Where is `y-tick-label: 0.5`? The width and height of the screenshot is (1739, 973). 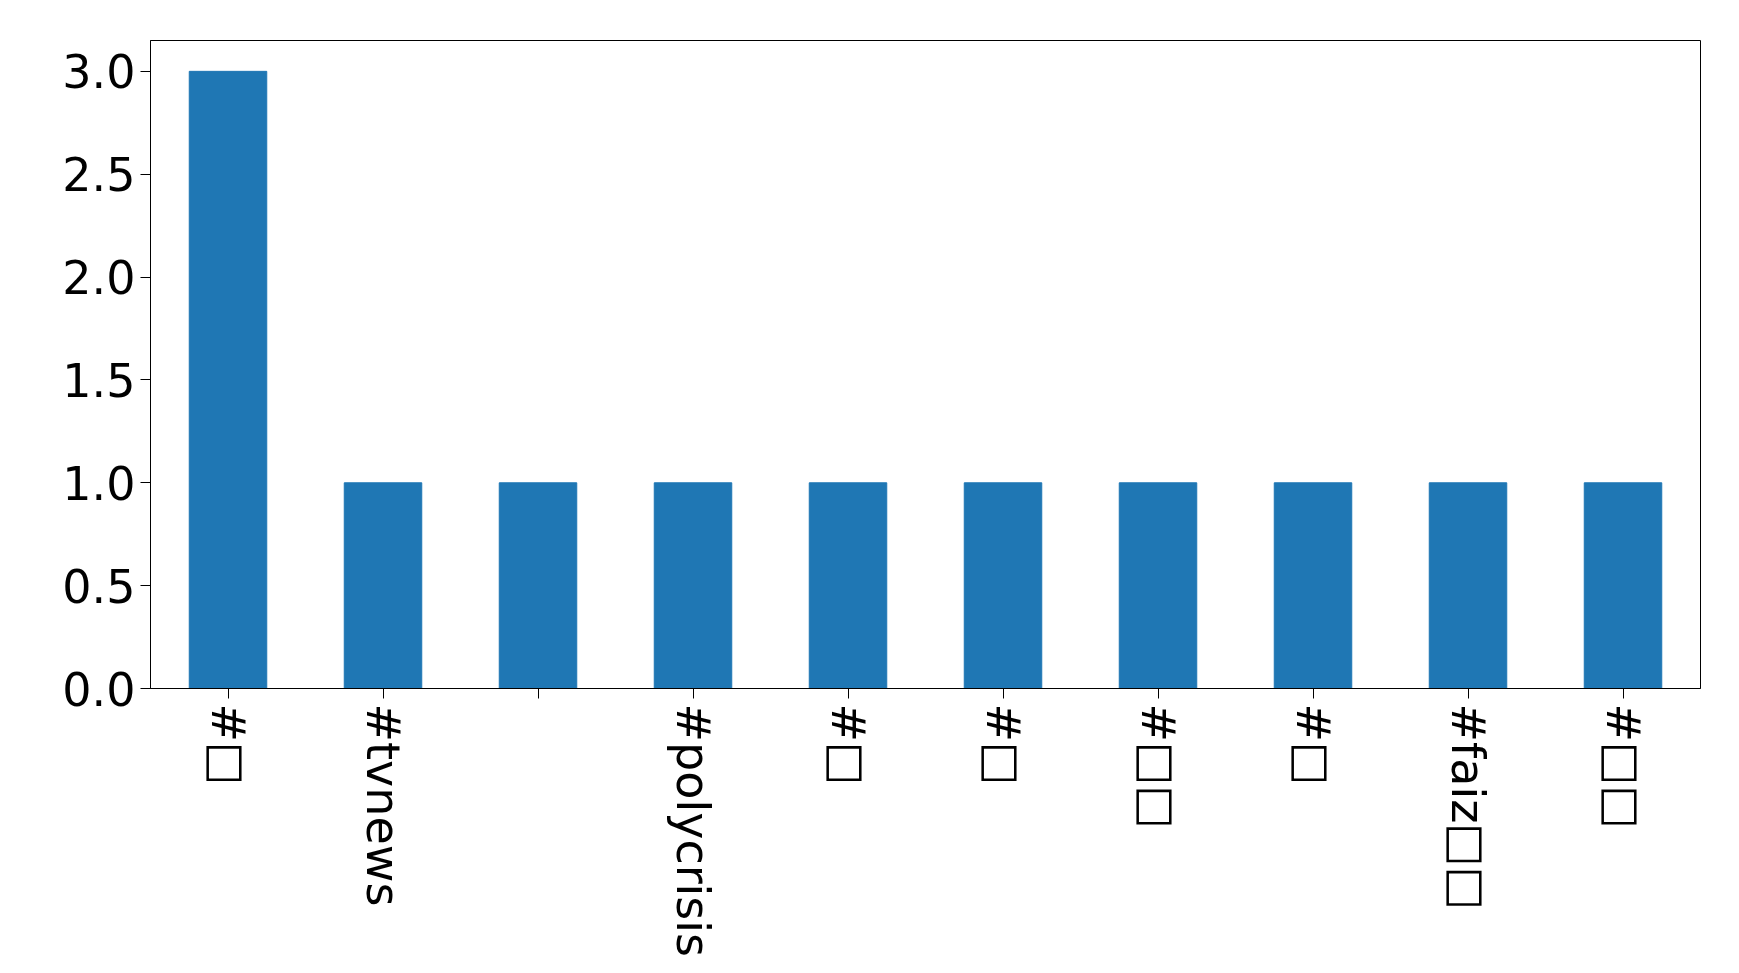 y-tick-label: 0.5 is located at coordinates (99, 586).